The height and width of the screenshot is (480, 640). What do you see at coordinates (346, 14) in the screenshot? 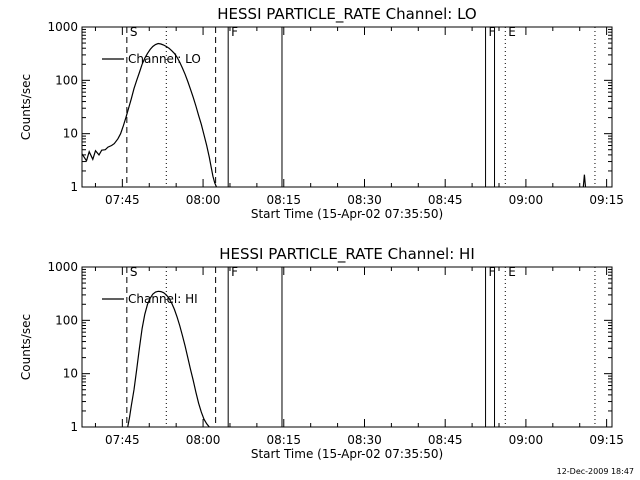
I see `chart-title: HESSI PARTICLE_RATE Channel: LO` at bounding box center [346, 14].